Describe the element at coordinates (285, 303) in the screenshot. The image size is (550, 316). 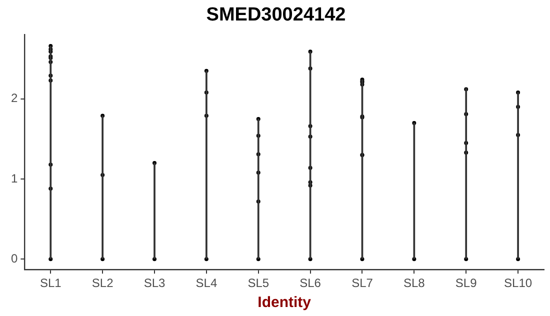
I see `x-axis-title: Identity` at that location.